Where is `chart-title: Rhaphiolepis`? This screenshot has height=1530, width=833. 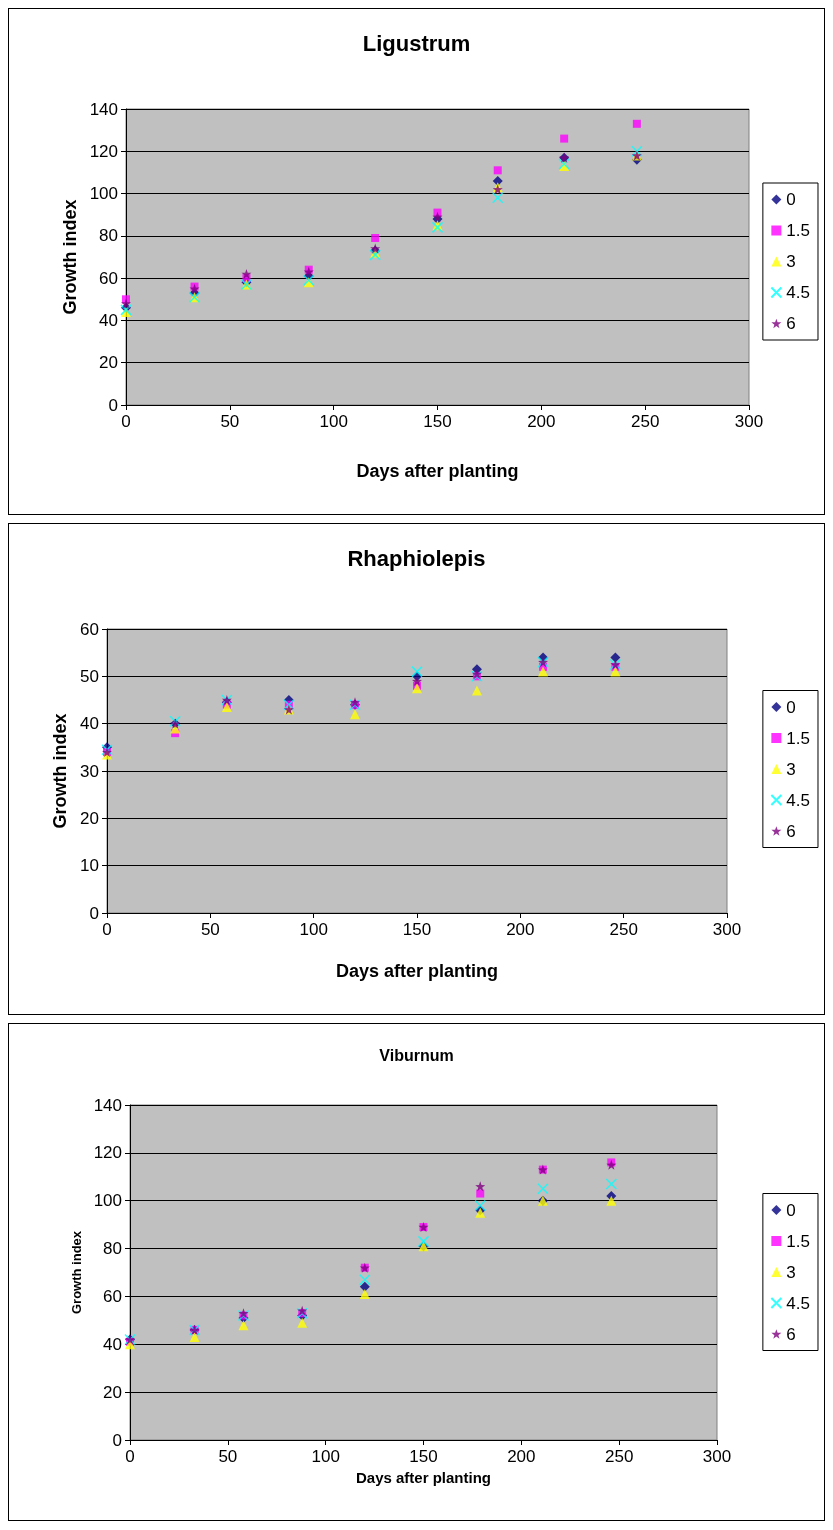
chart-title: Rhaphiolepis is located at coordinates (416, 558).